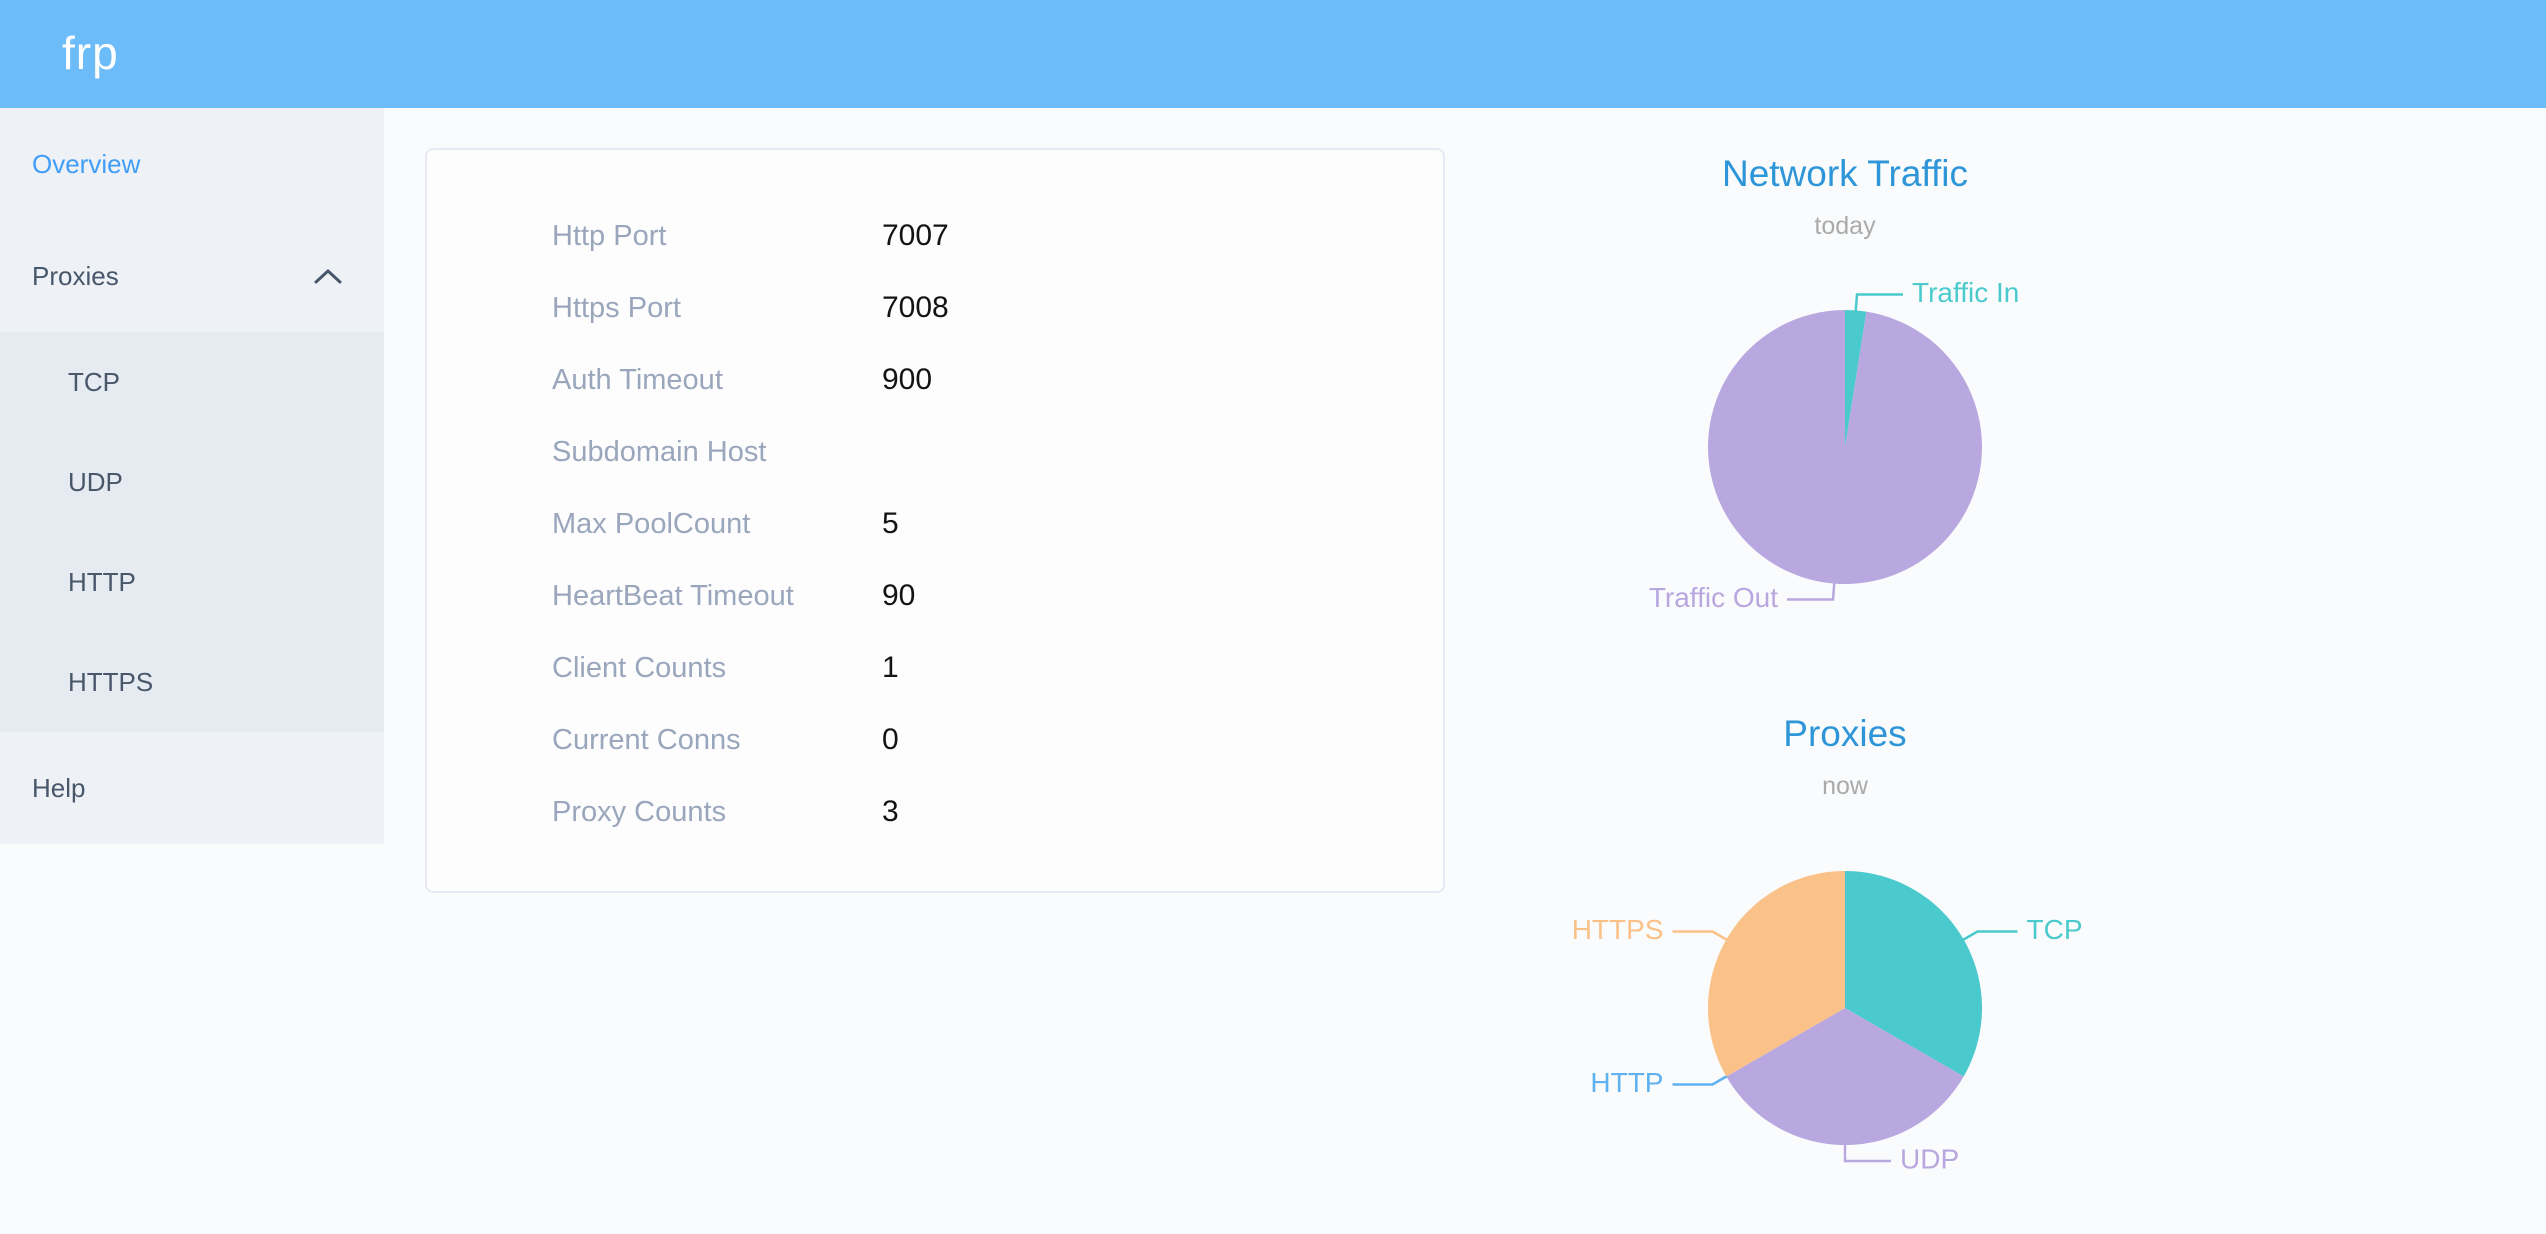  Describe the element at coordinates (890, 523) in the screenshot. I see `info-value: 5` at that location.